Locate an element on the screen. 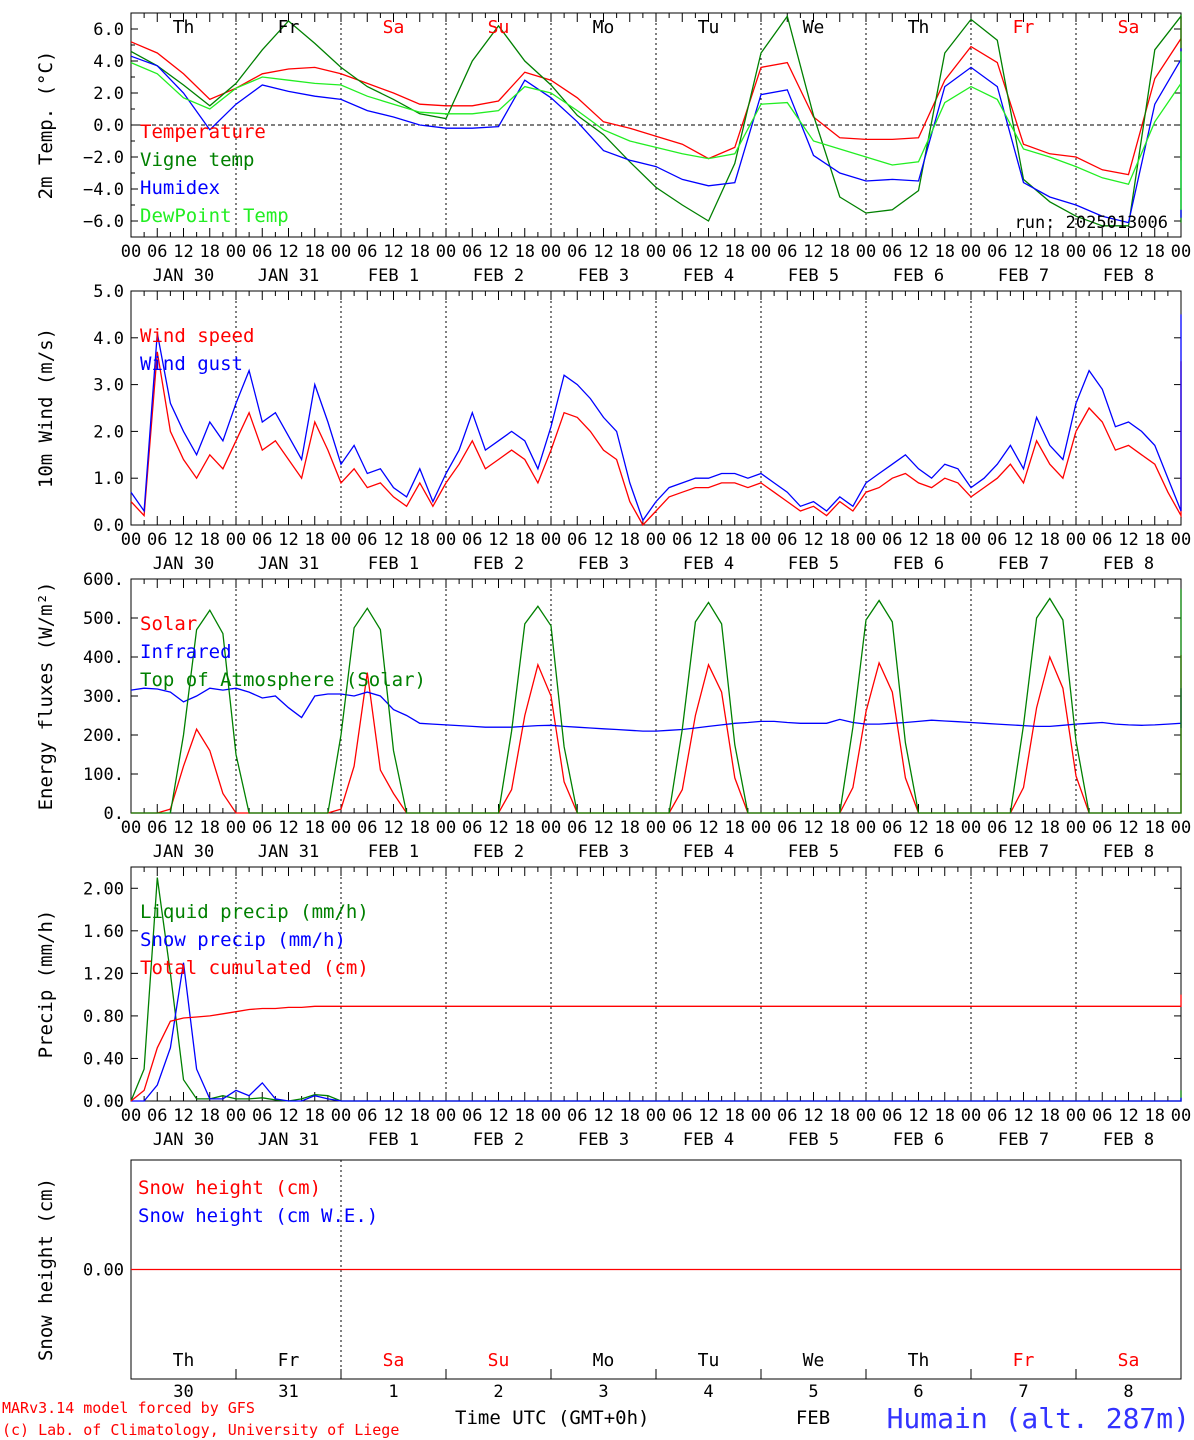  panel-2-series is located at coordinates (656, 420).